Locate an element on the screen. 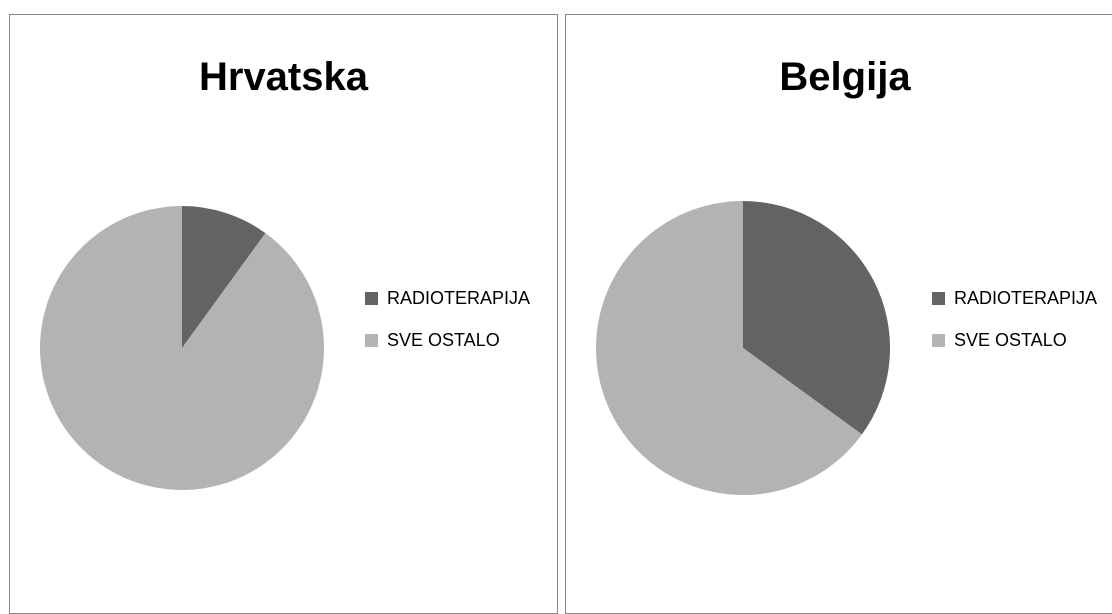  chart-title: Belgija is located at coordinates (845, 77).